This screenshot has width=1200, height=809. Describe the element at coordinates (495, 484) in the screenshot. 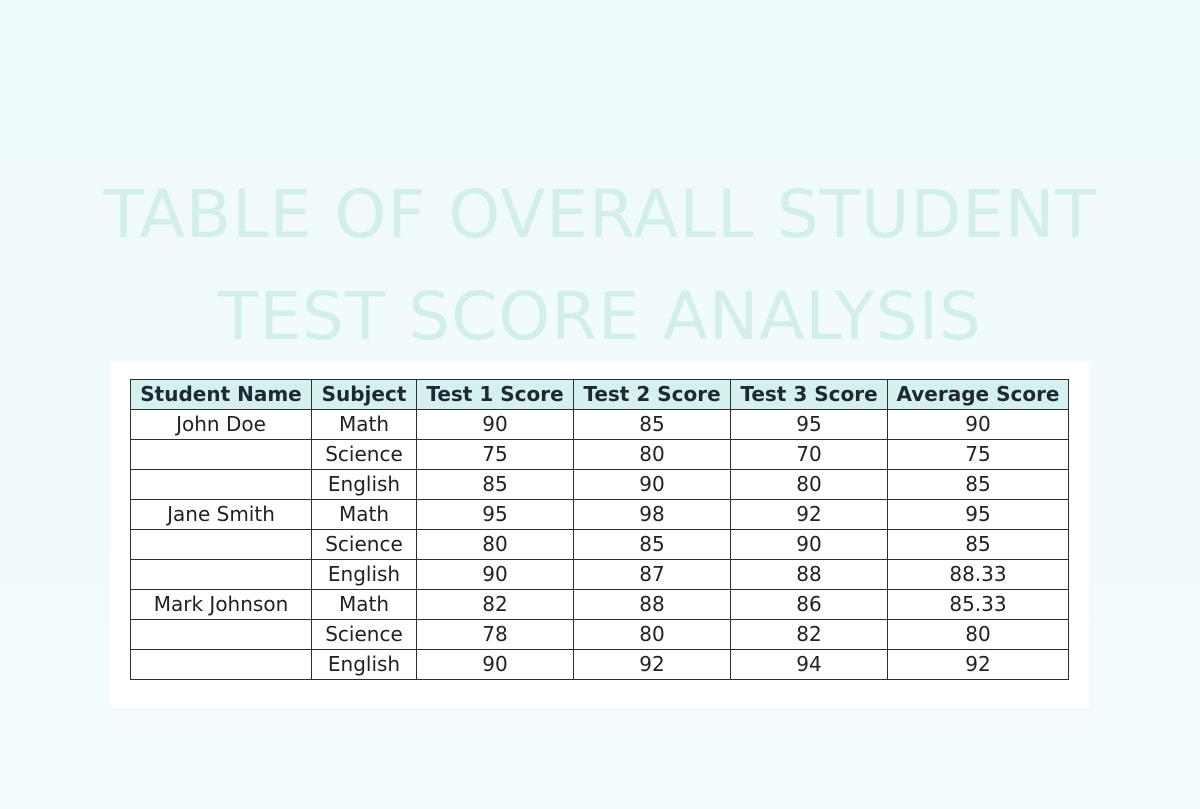

I see `cell-test-1-score: 85` at that location.